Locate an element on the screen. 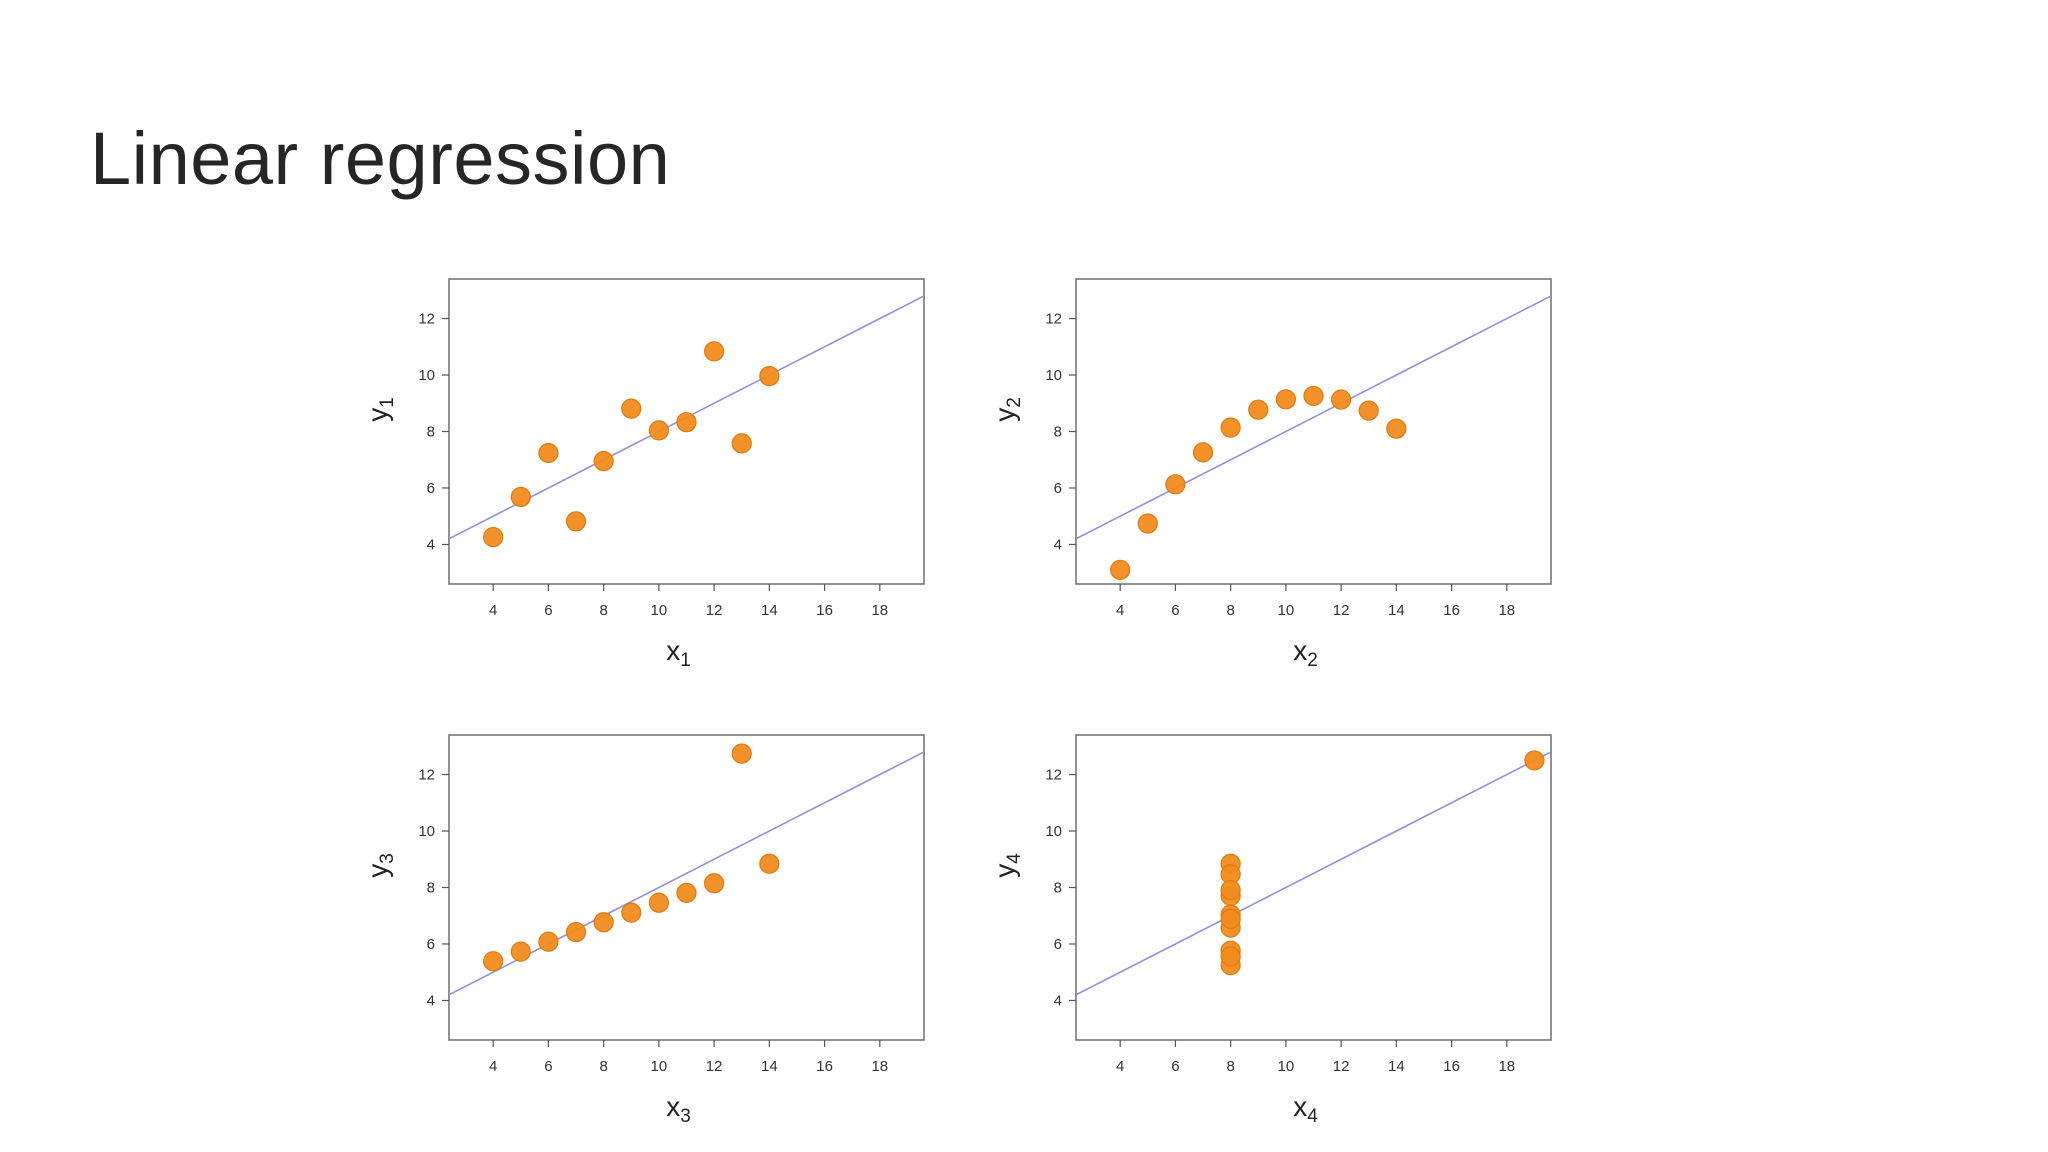 The height and width of the screenshot is (1152, 2048). y-axis-label-subscript: 1 is located at coordinates (387, 402).